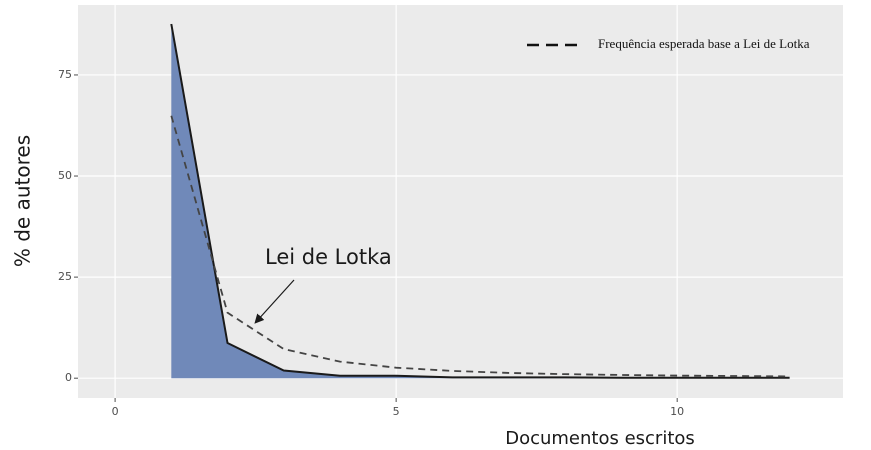 The height and width of the screenshot is (450, 871). I want to click on y-tick-label: 0, so click(68, 377).